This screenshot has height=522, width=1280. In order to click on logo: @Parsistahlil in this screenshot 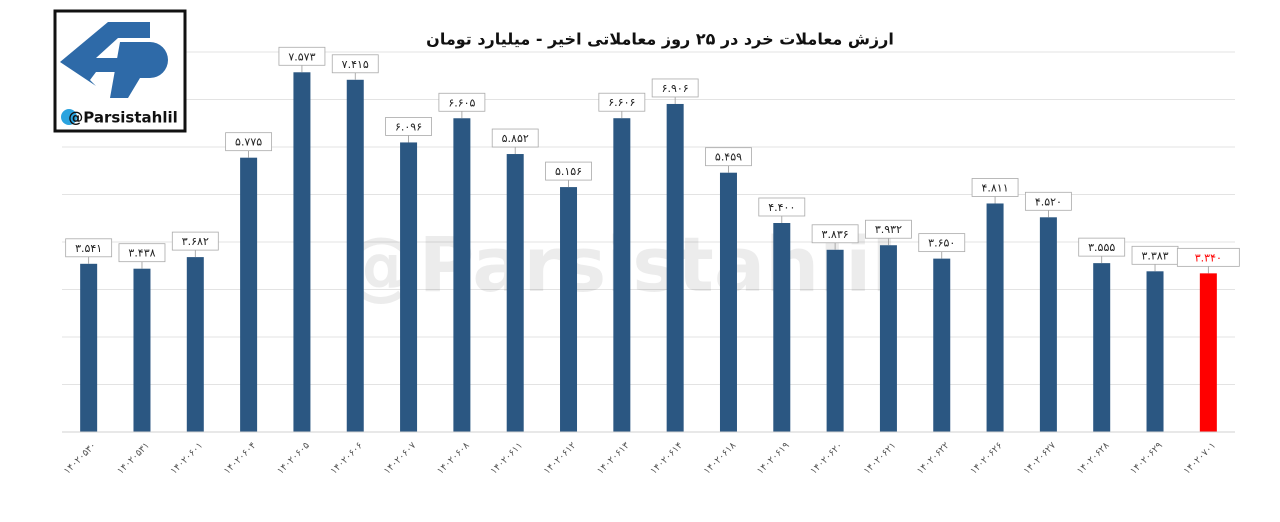, I will do `click(120, 71)`.